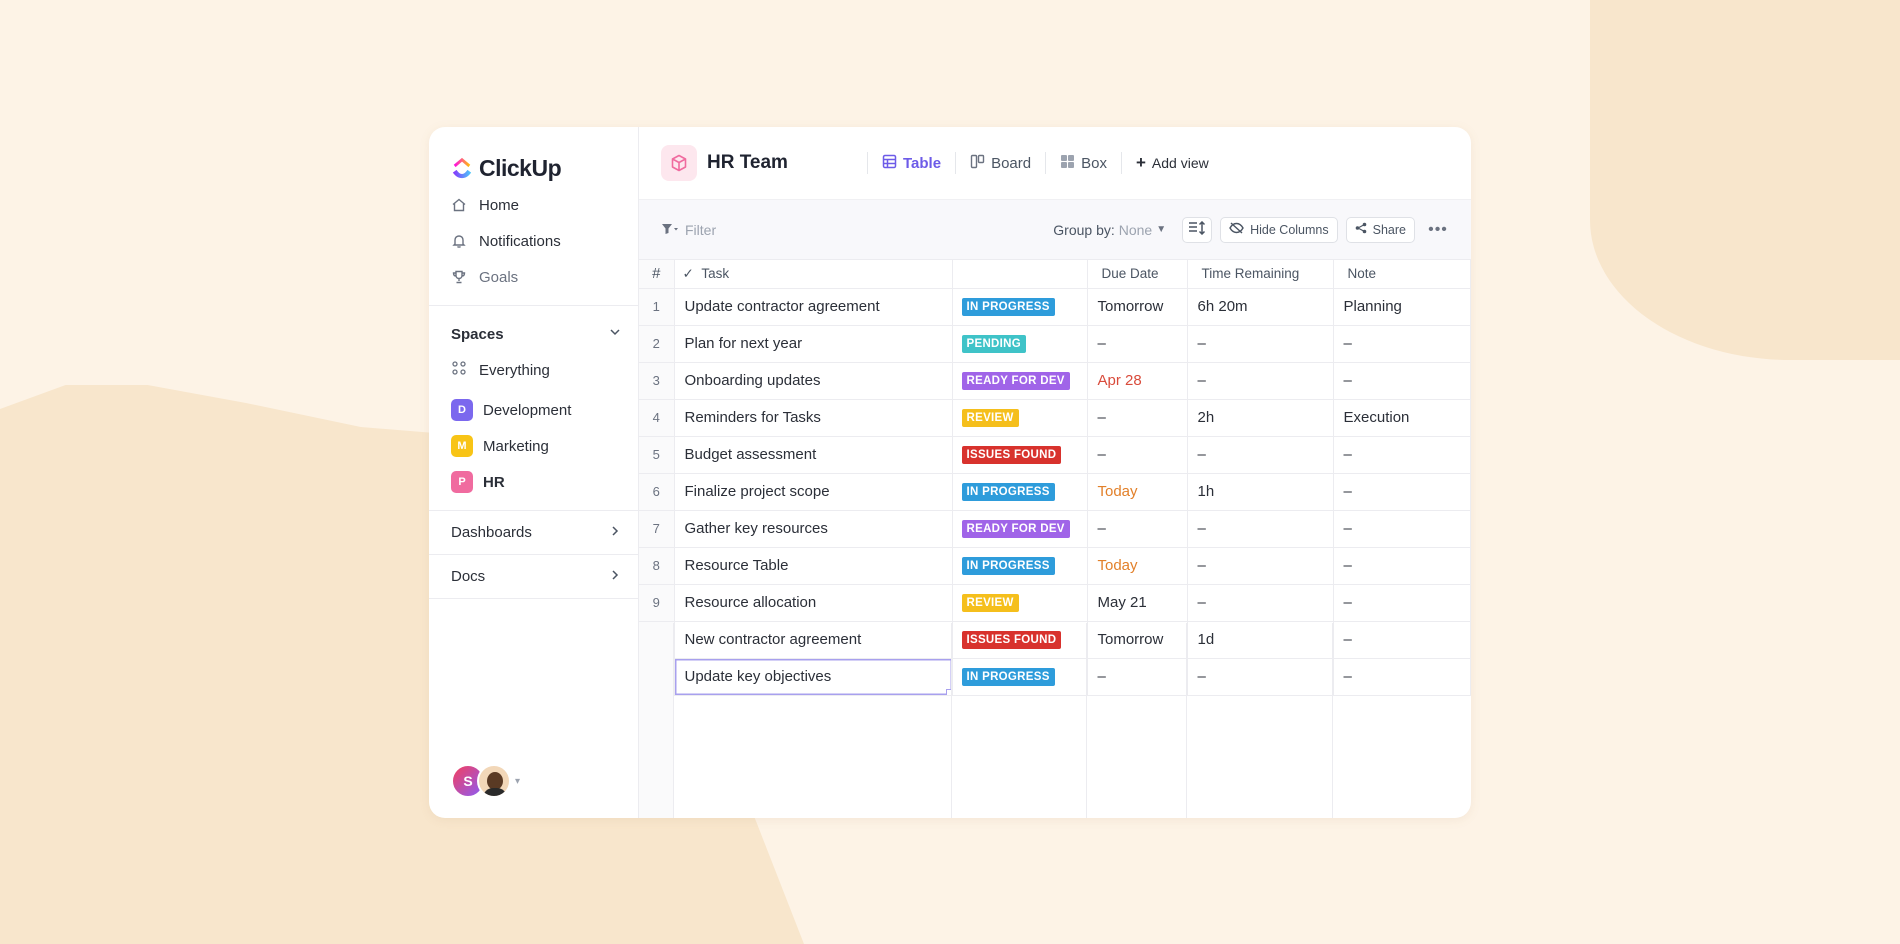 The width and height of the screenshot is (1900, 944). I want to click on nav-goals: Goals, so click(533, 277).